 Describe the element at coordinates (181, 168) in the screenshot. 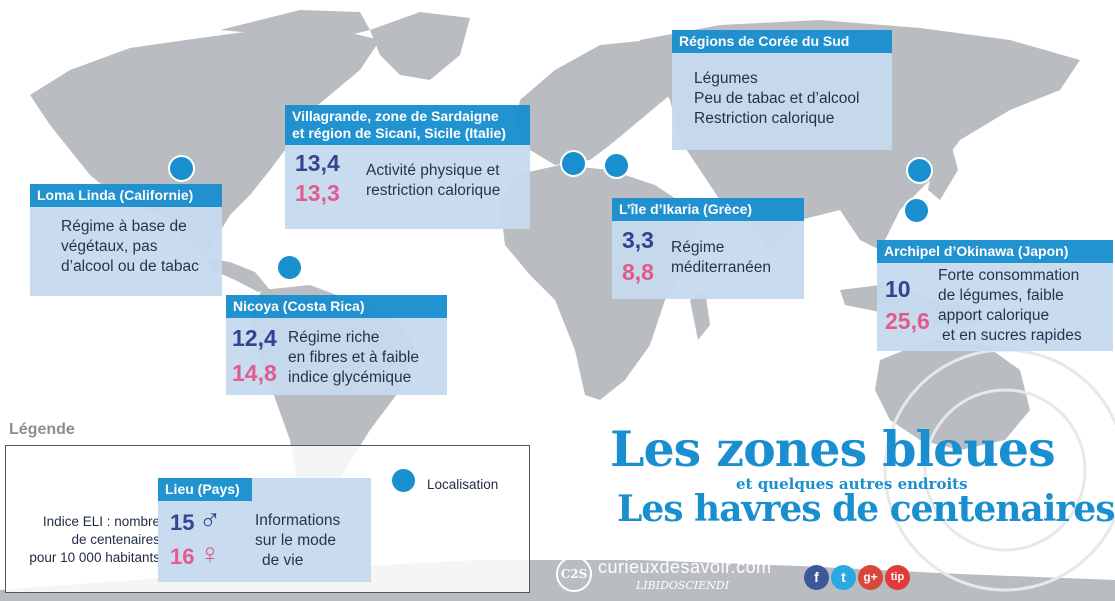

I see `location-dot-loma-linda` at that location.